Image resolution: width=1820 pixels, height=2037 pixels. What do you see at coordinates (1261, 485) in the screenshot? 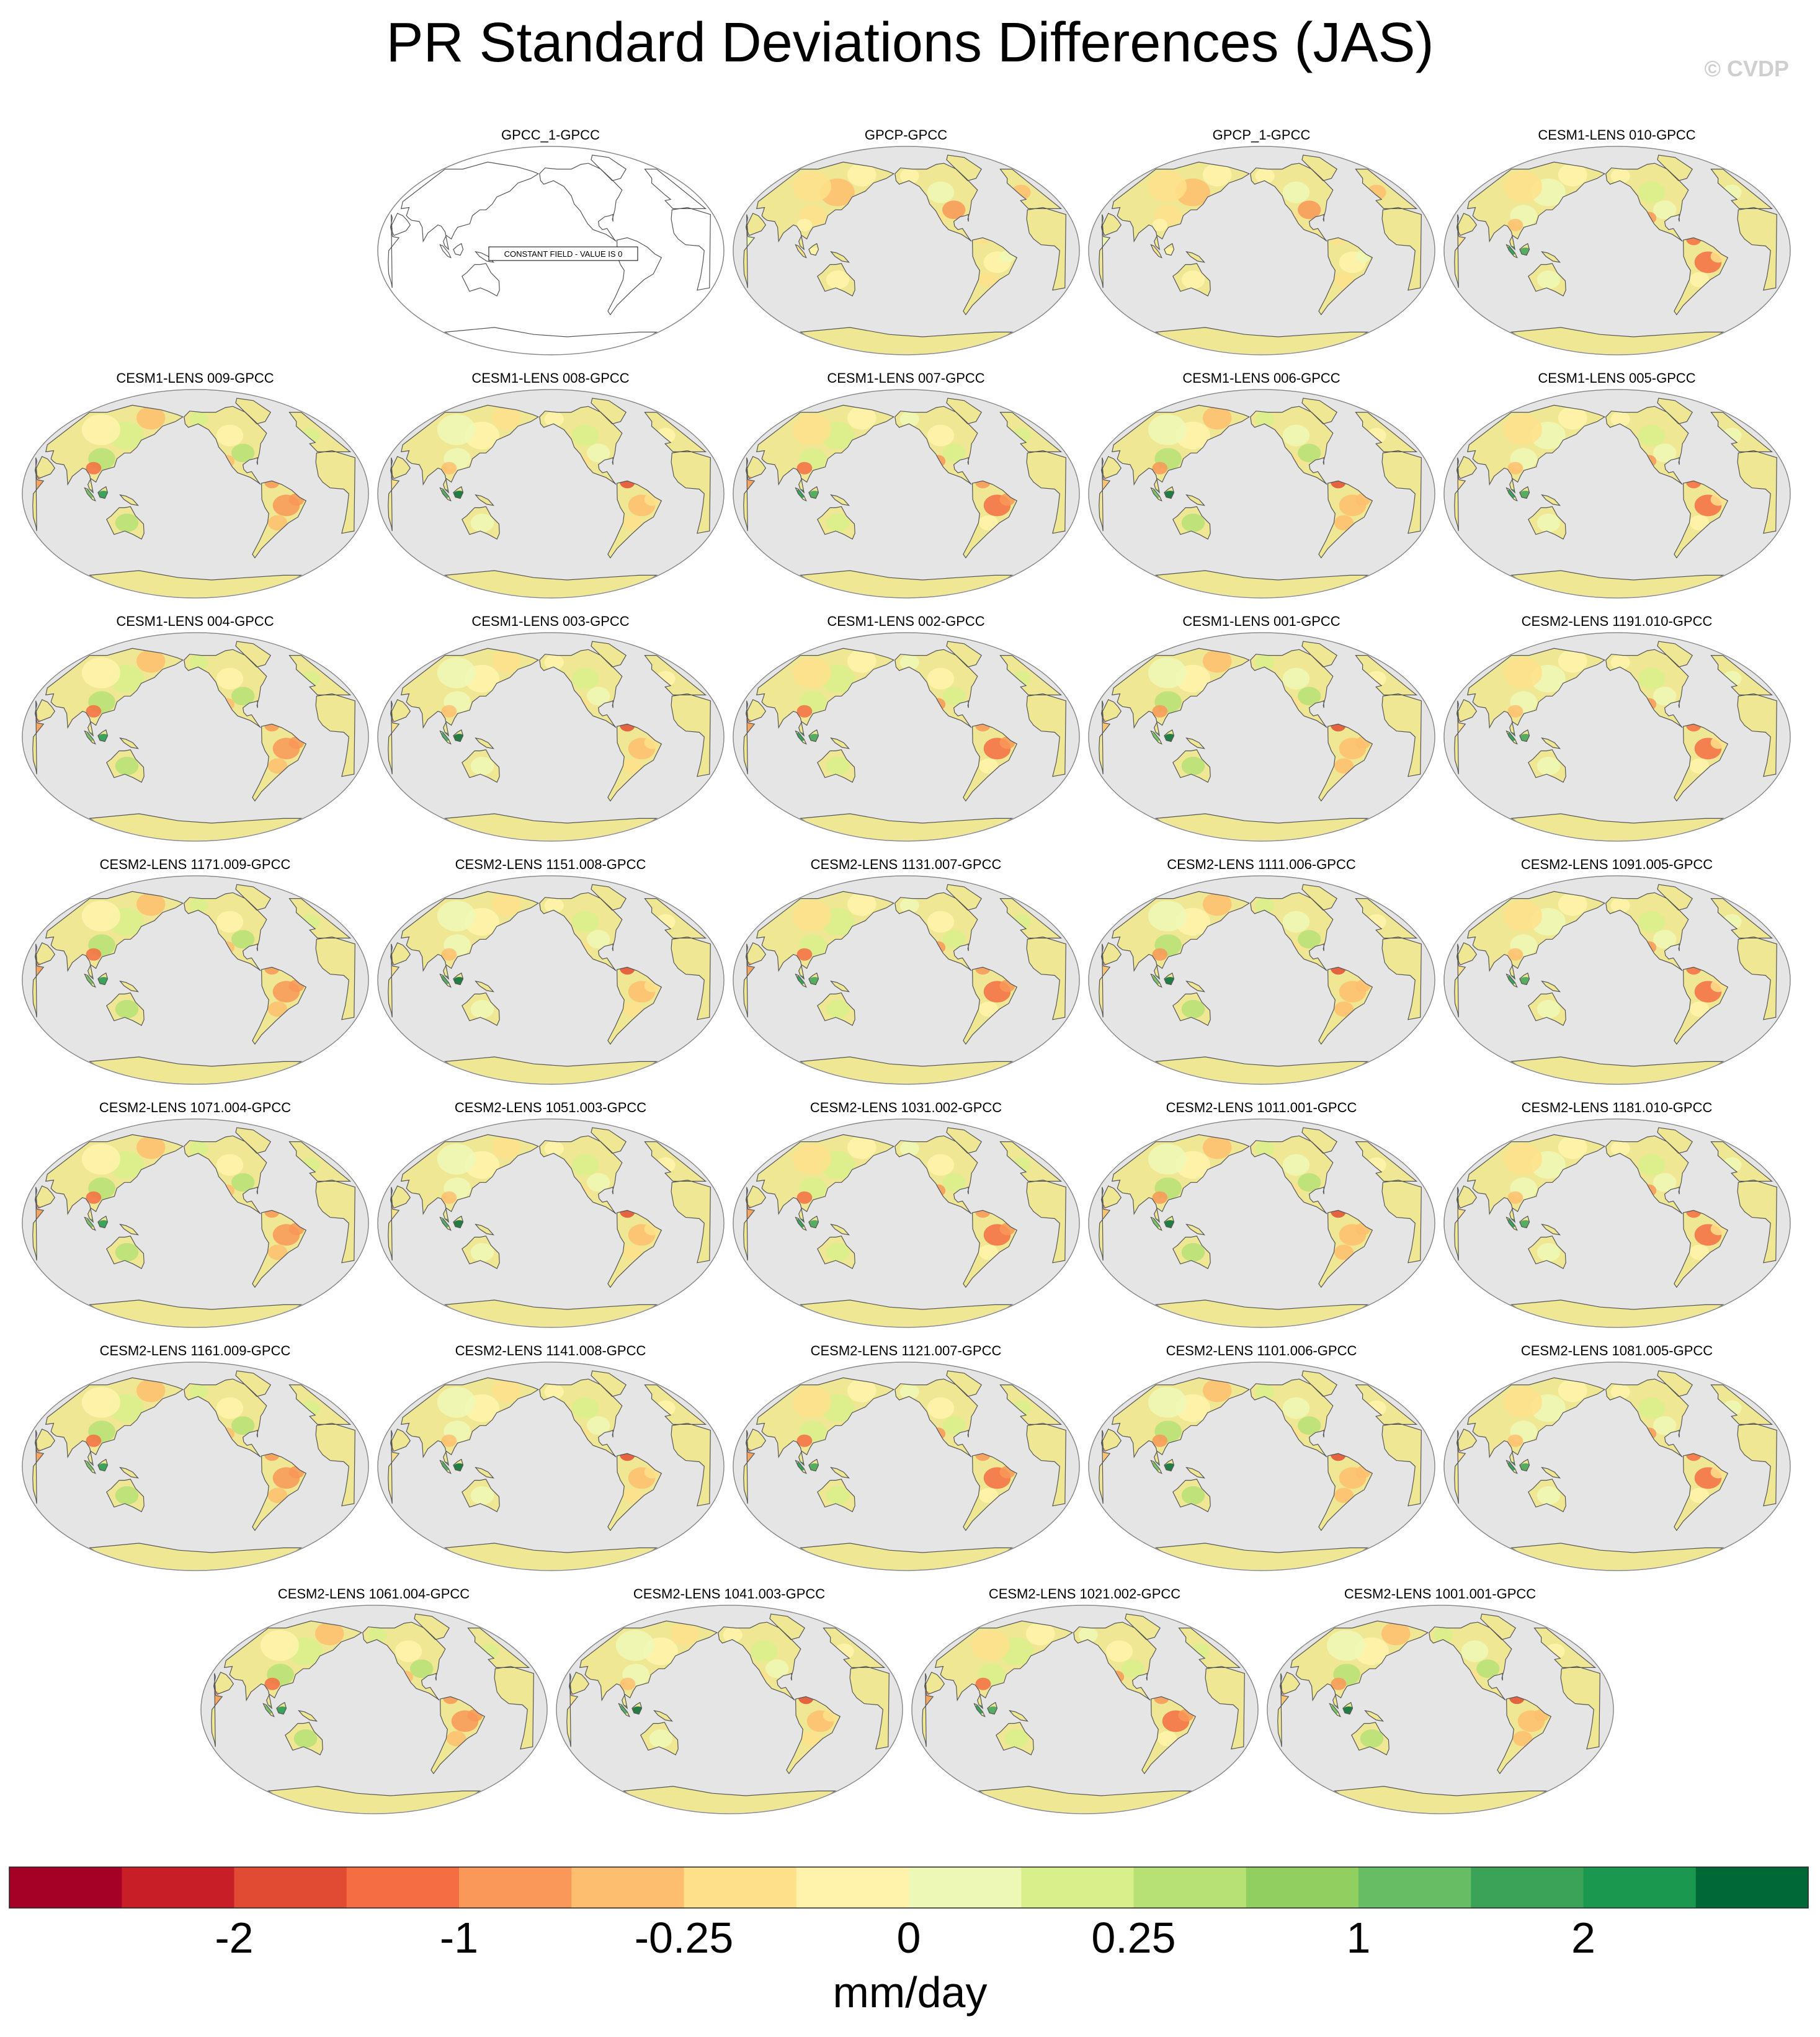
I see `map-panel: CESM1-LENS 006-GPCC` at bounding box center [1261, 485].